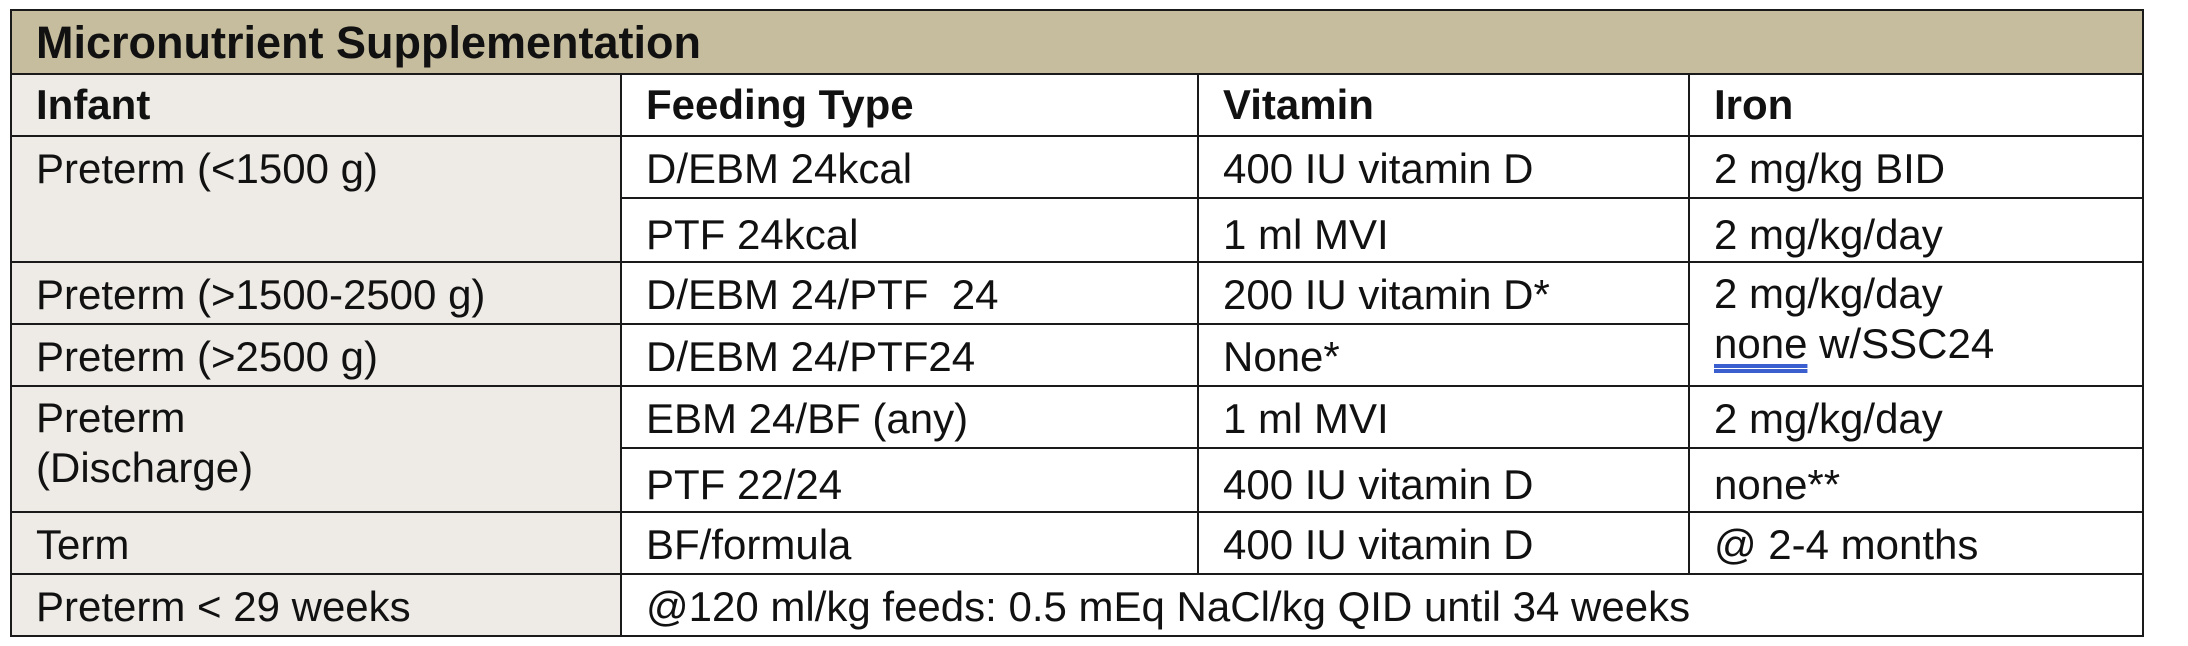 The width and height of the screenshot is (2188, 646). Describe the element at coordinates (1901, 343) in the screenshot. I see `iron-ssc24-text: w/SSC24` at that location.